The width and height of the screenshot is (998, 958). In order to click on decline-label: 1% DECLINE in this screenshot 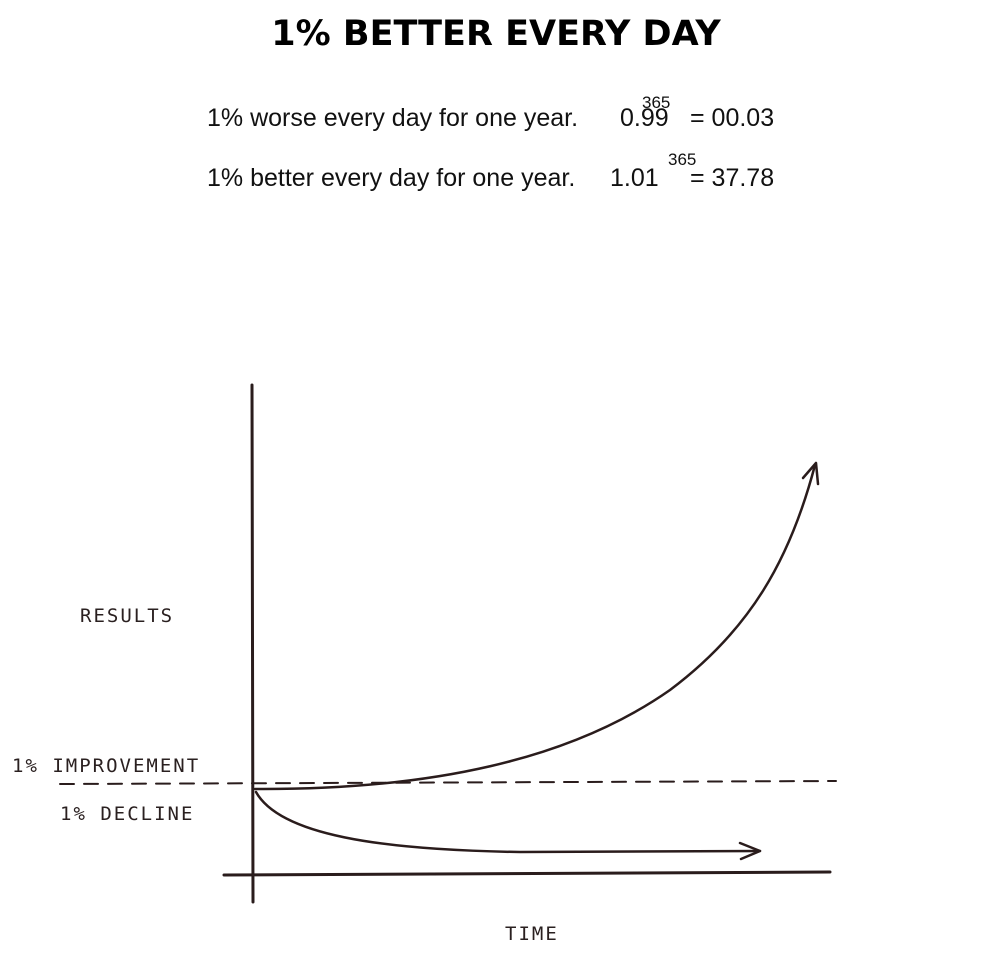, I will do `click(127, 814)`.